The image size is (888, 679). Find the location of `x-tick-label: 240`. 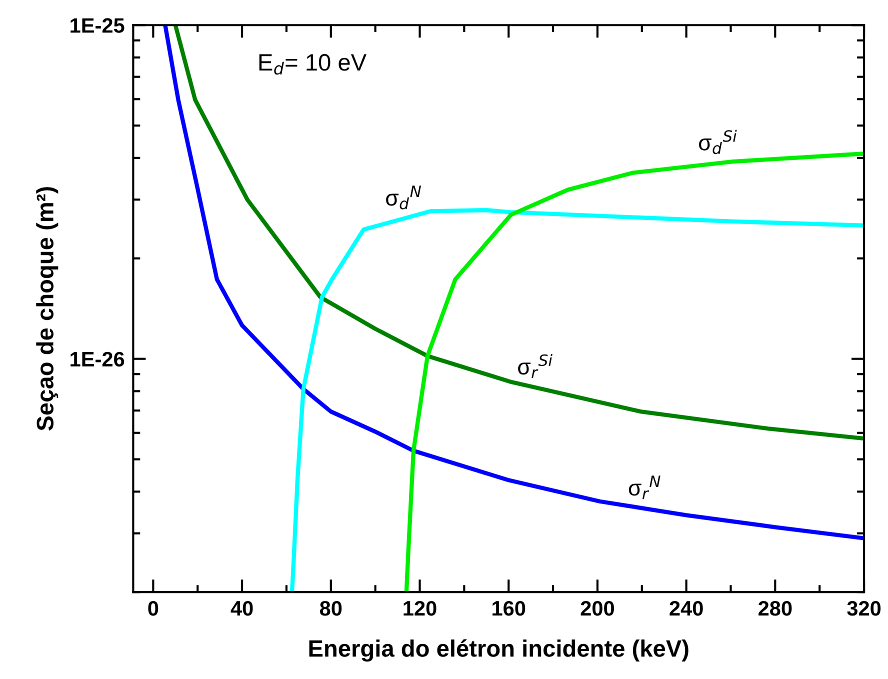

x-tick-label: 240 is located at coordinates (686, 608).